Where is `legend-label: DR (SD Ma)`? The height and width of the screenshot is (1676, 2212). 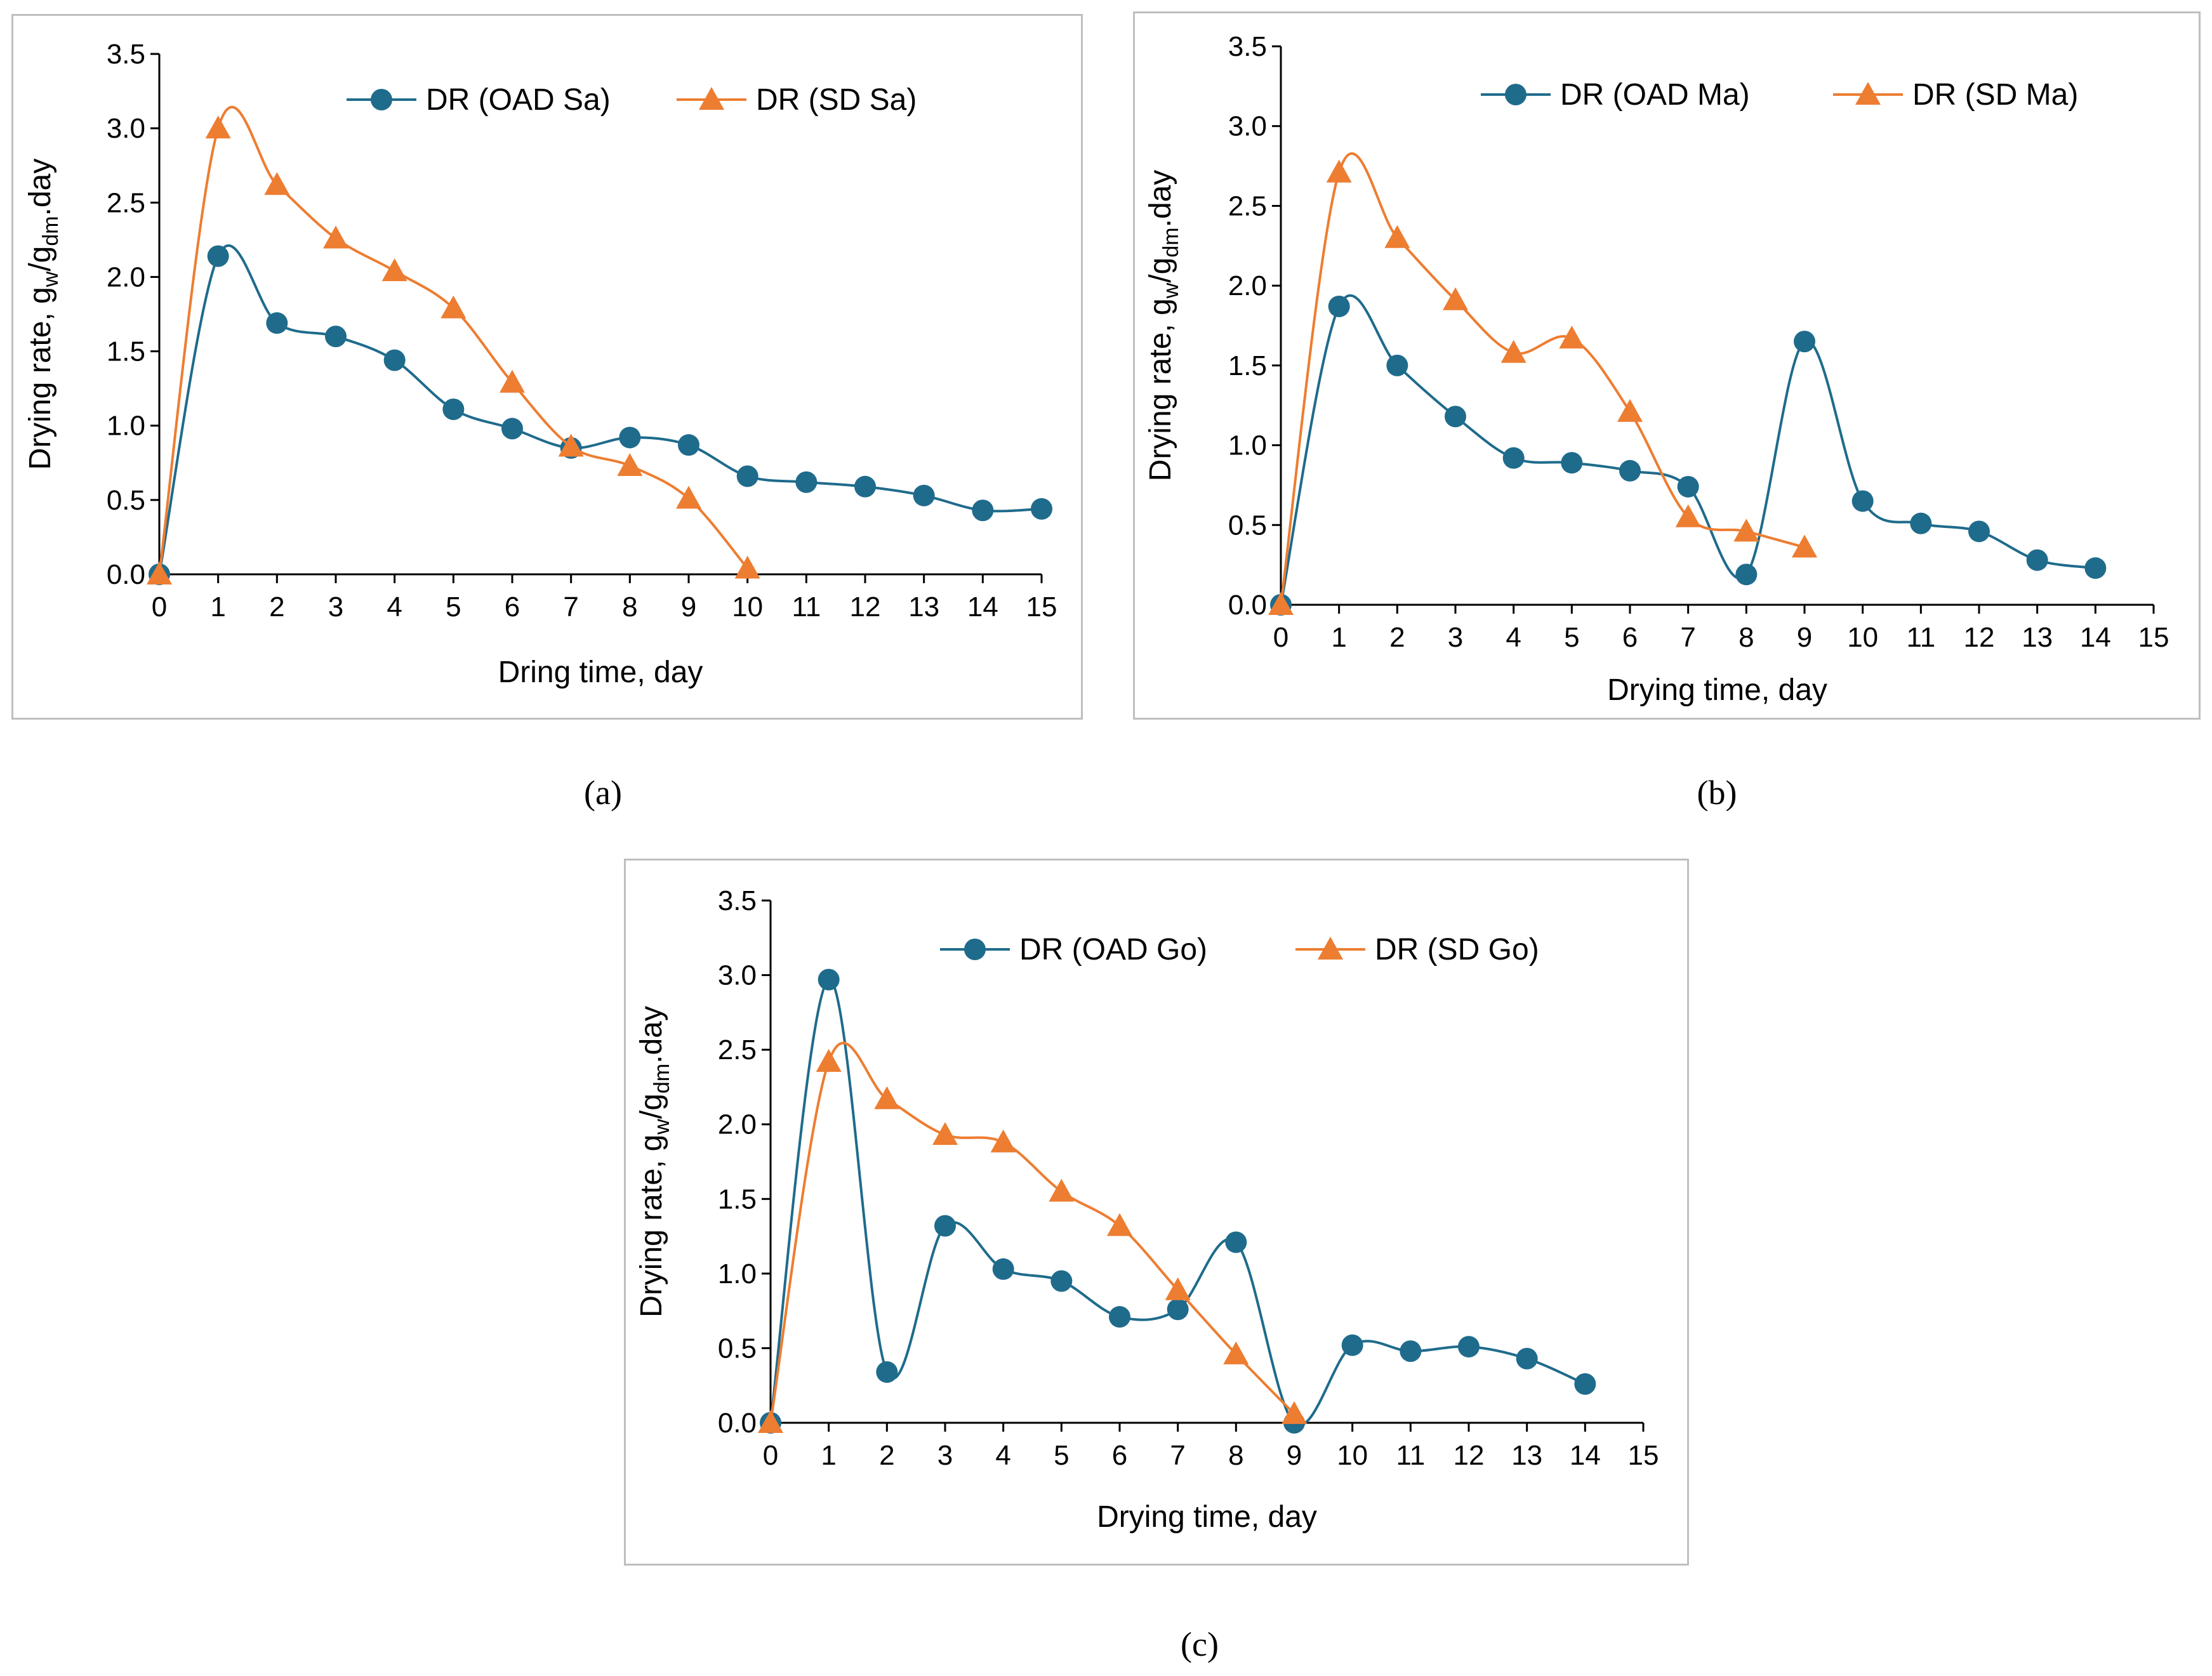
legend-label: DR (SD Ma) is located at coordinates (1995, 95).